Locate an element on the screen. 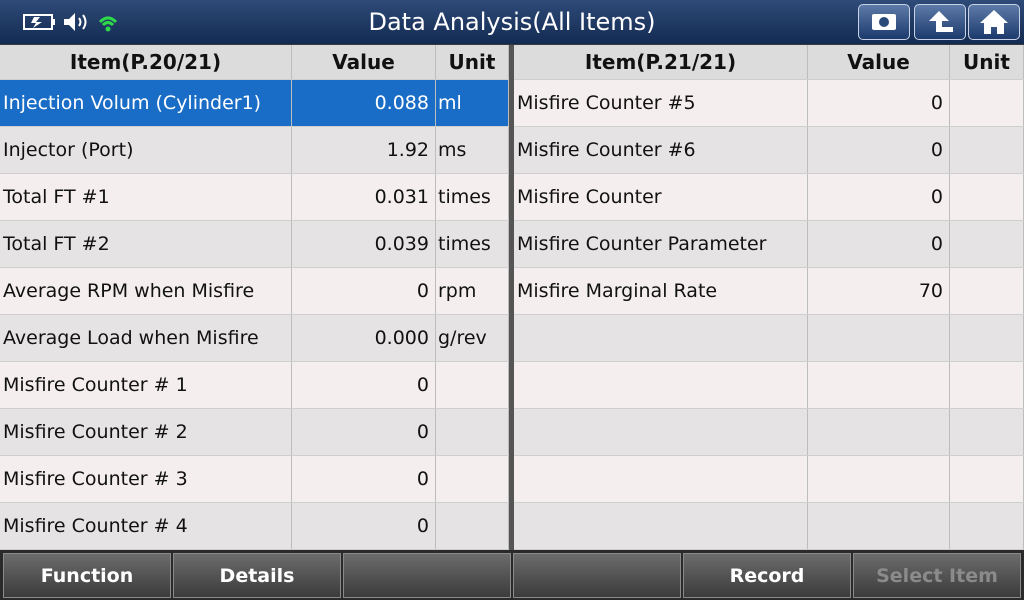  select-item-button: Select Item is located at coordinates (937, 575).